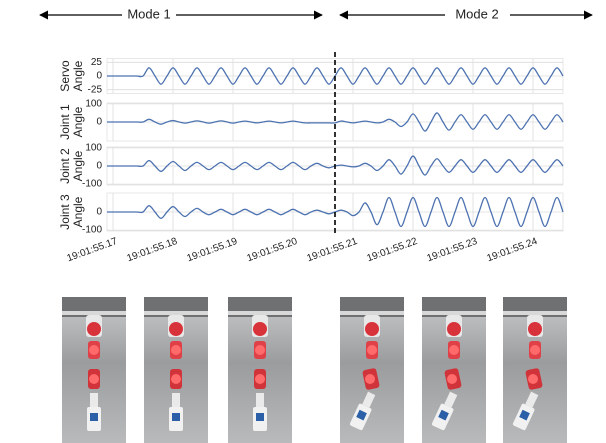 Image resolution: width=606 pixels, height=443 pixels. I want to click on x-tick-label: 19:01:55.22, so click(393, 250).